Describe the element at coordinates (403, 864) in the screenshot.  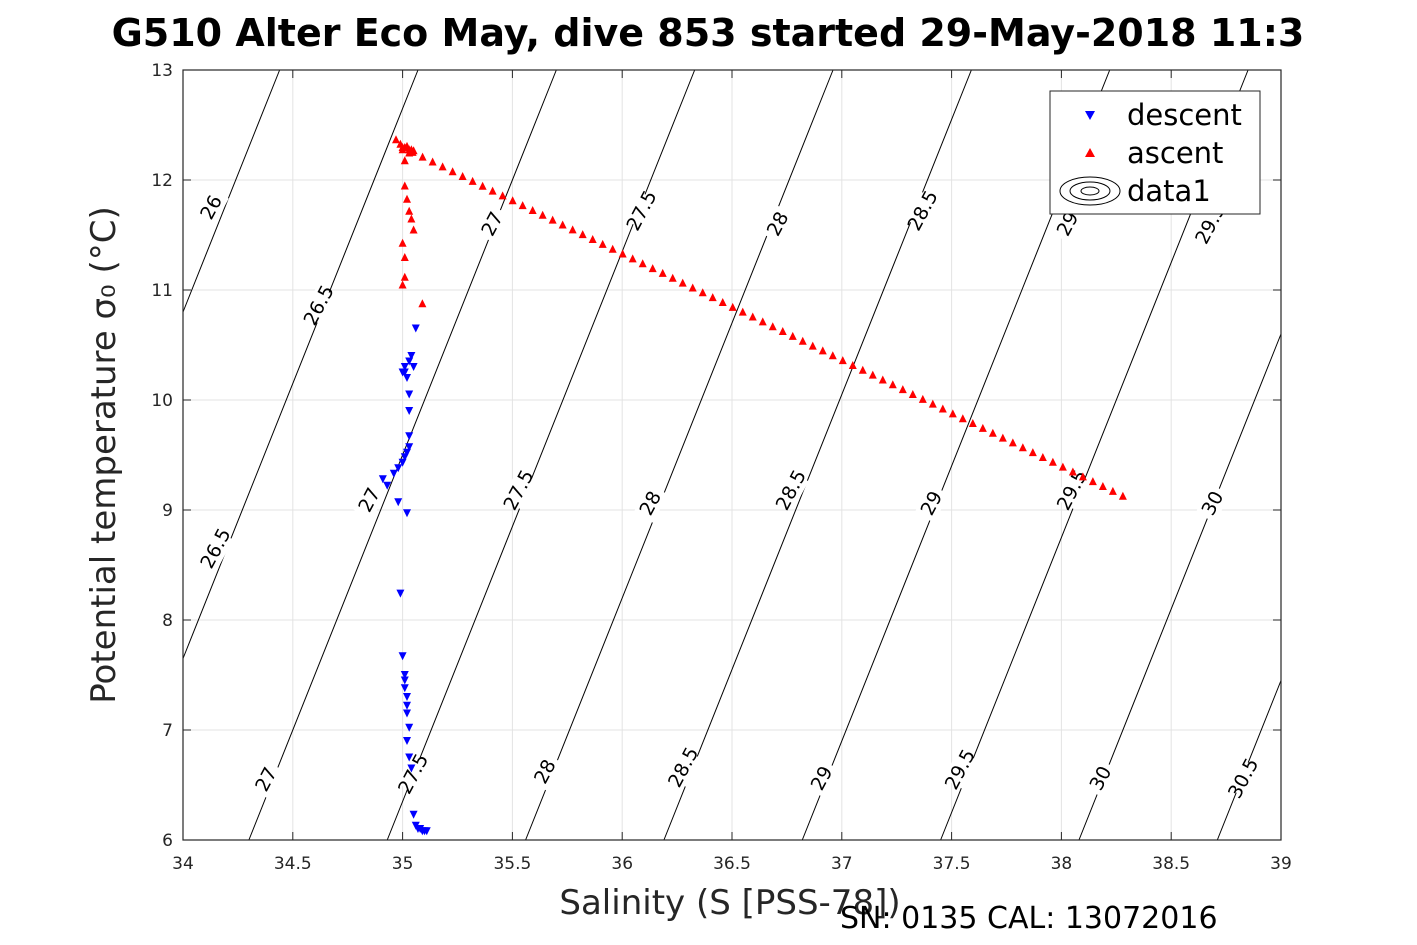
I see `x-tick-label: 35` at that location.